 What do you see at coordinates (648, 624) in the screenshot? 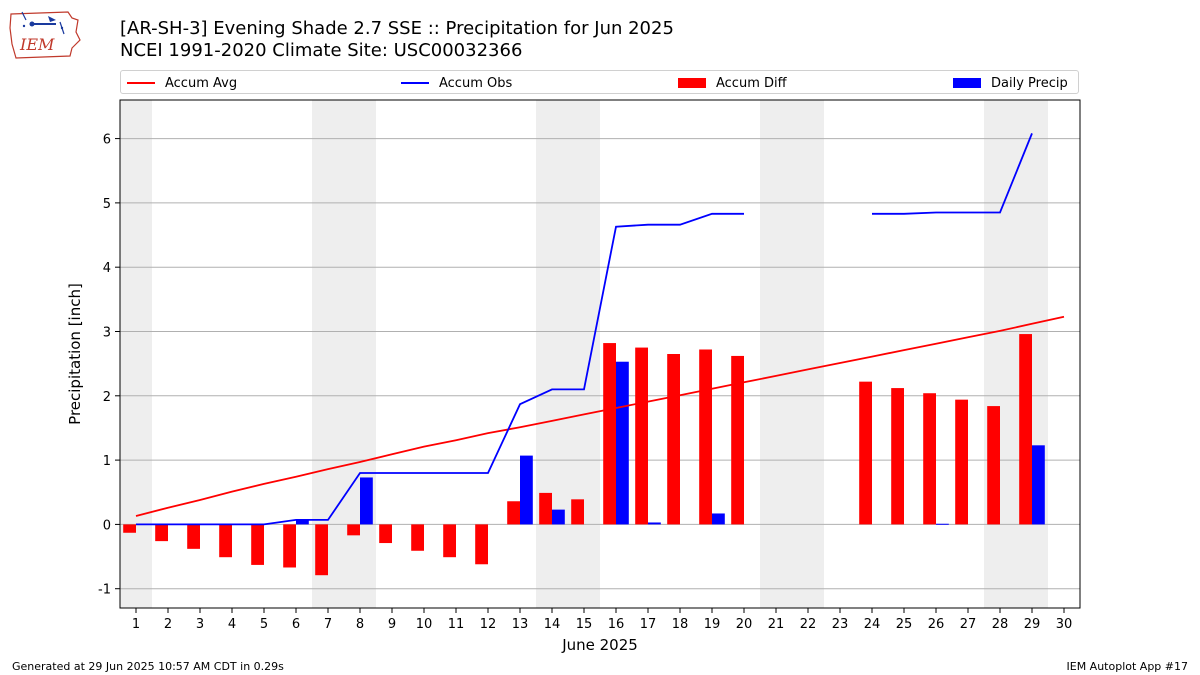
I see `x-tick-label: 17` at bounding box center [648, 624].